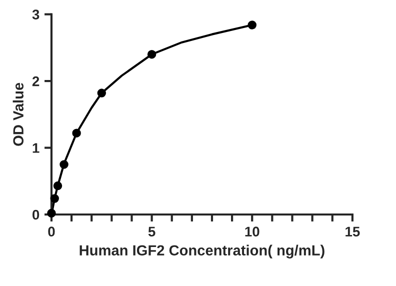  Describe the element at coordinates (36, 215) in the screenshot. I see `y-tick-label: 0` at that location.